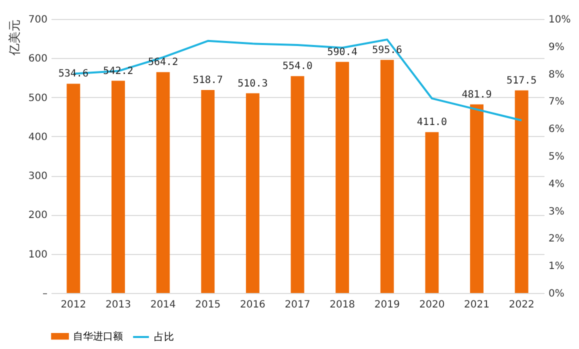  Describe the element at coordinates (556, 157) in the screenshot. I see `y2-tick-label: 5%` at that location.